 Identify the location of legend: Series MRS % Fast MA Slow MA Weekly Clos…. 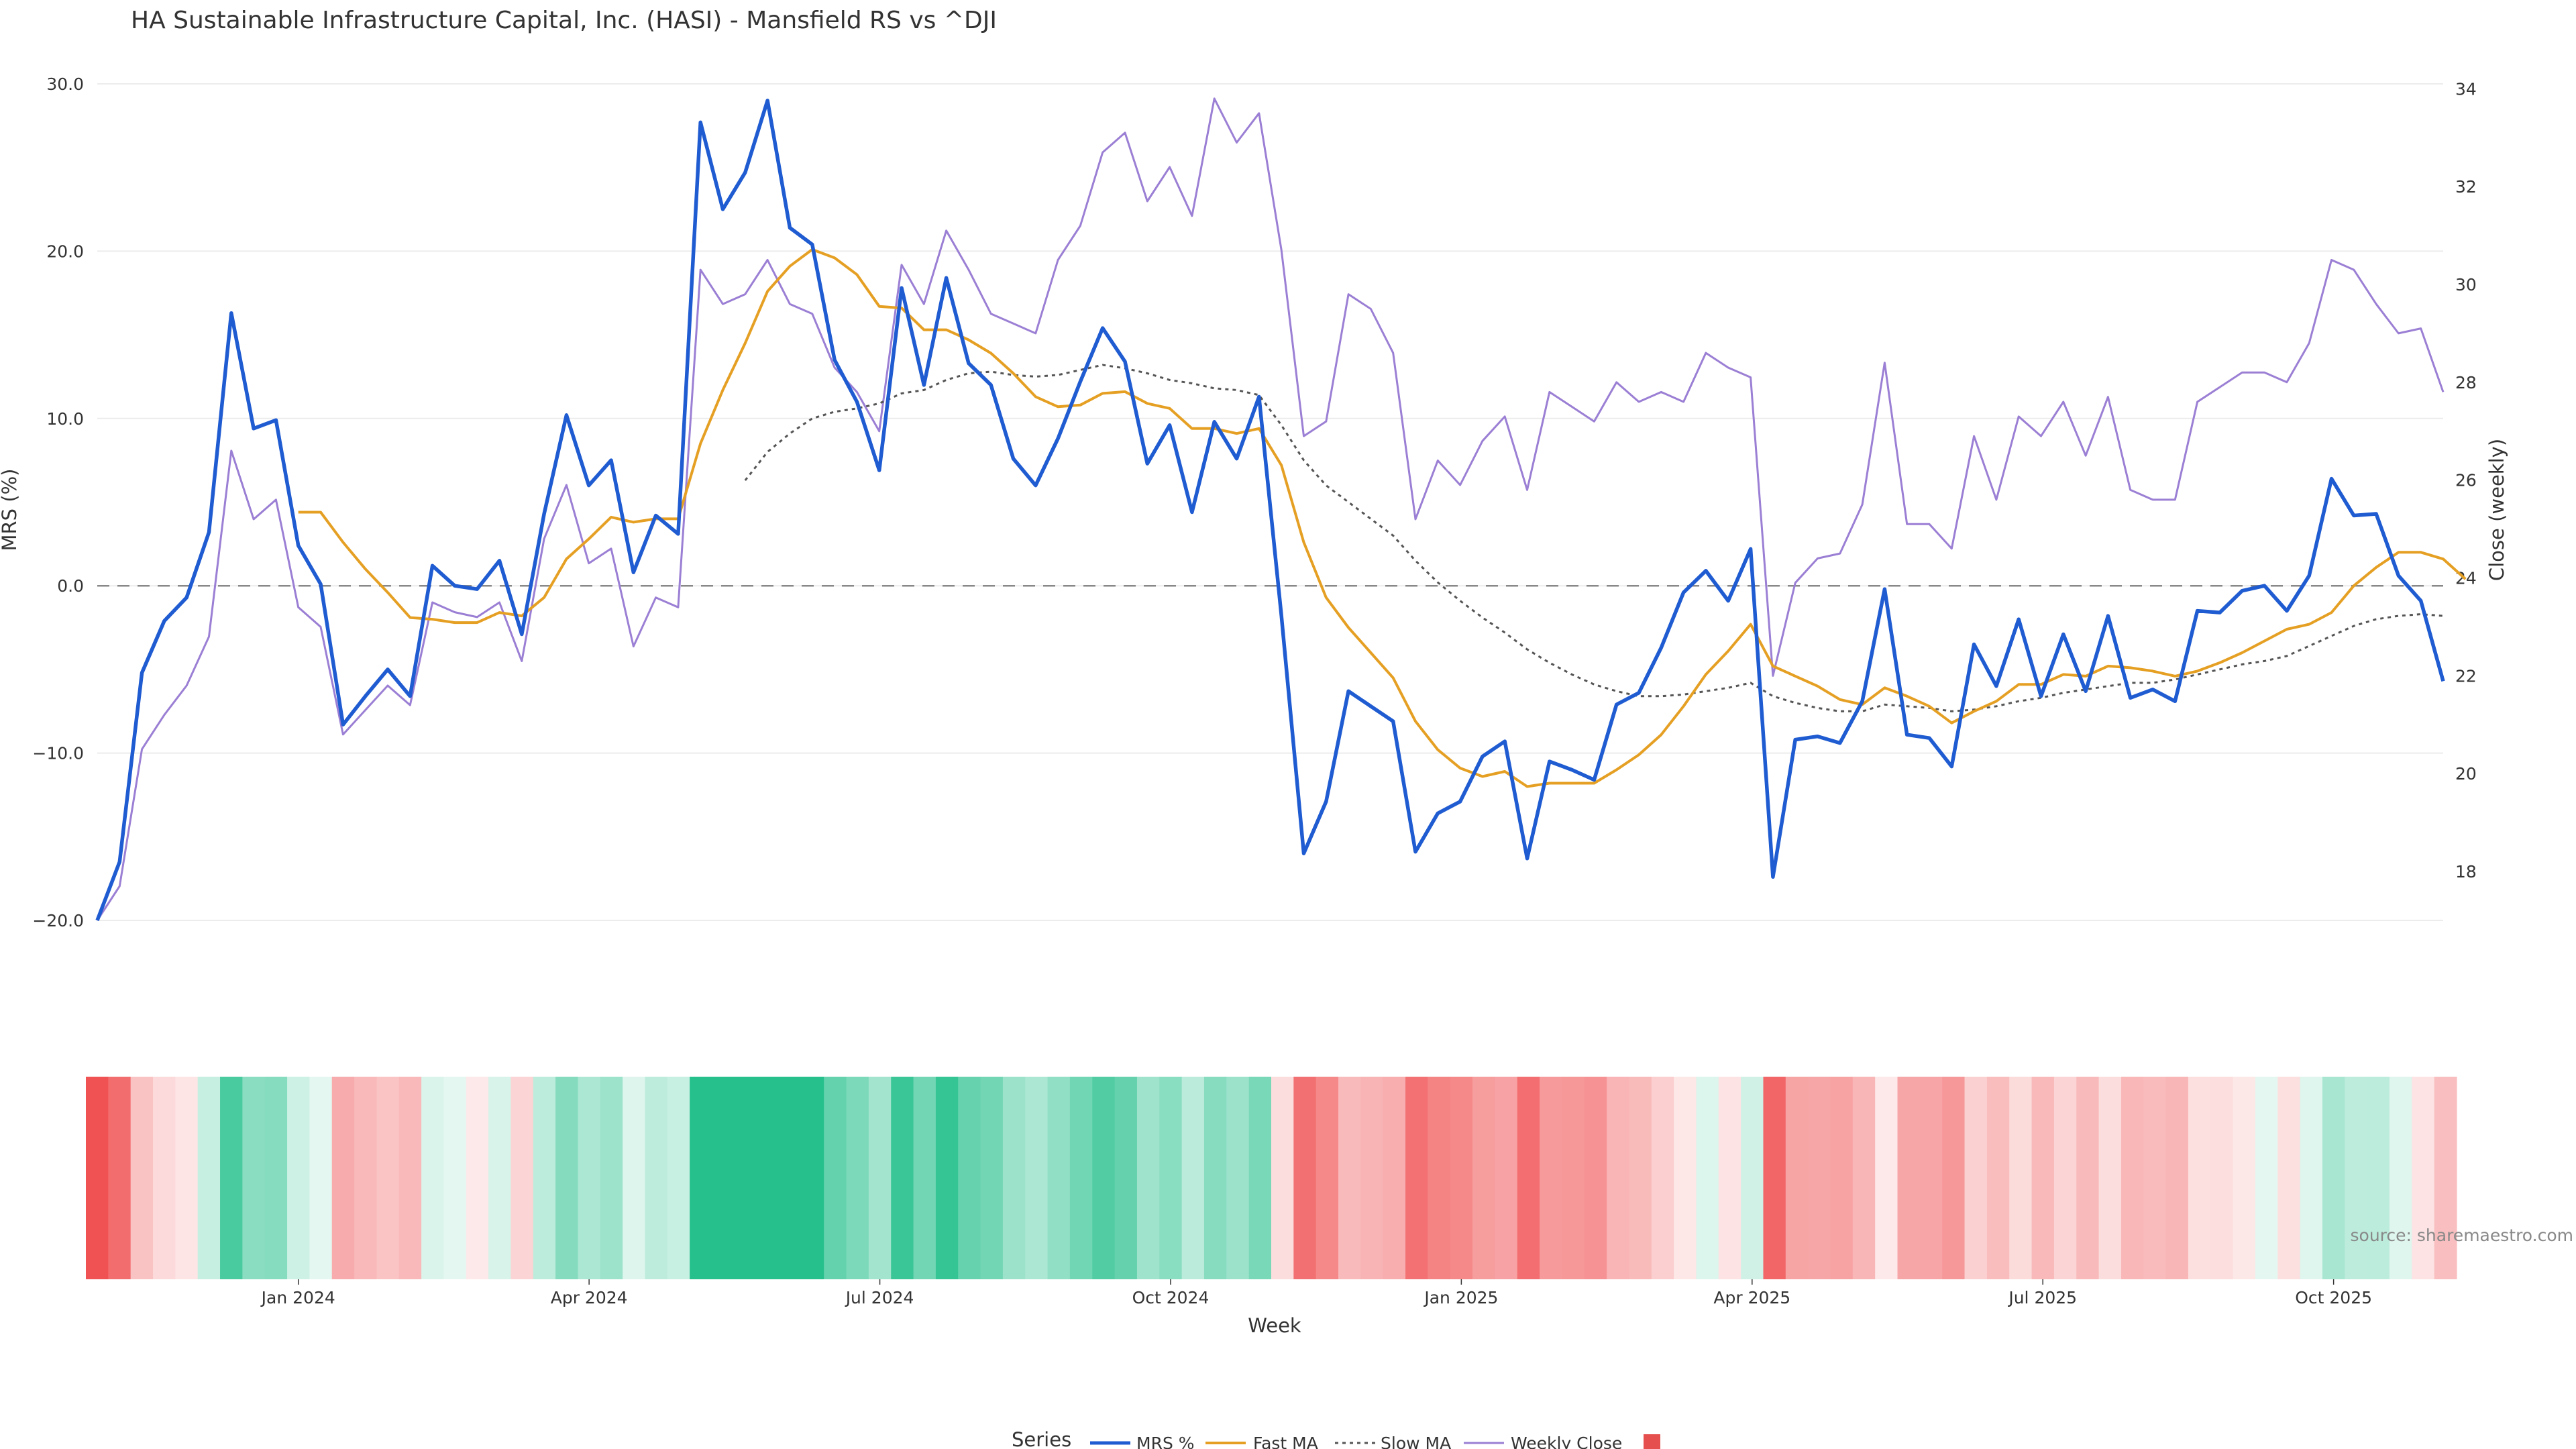
(1336, 1438).